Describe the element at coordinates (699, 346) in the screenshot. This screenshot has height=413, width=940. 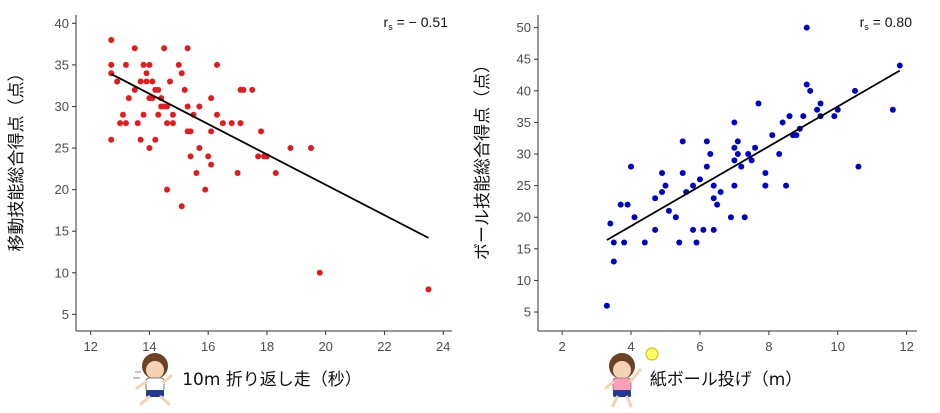
I see `x-tick-label: 6` at that location.